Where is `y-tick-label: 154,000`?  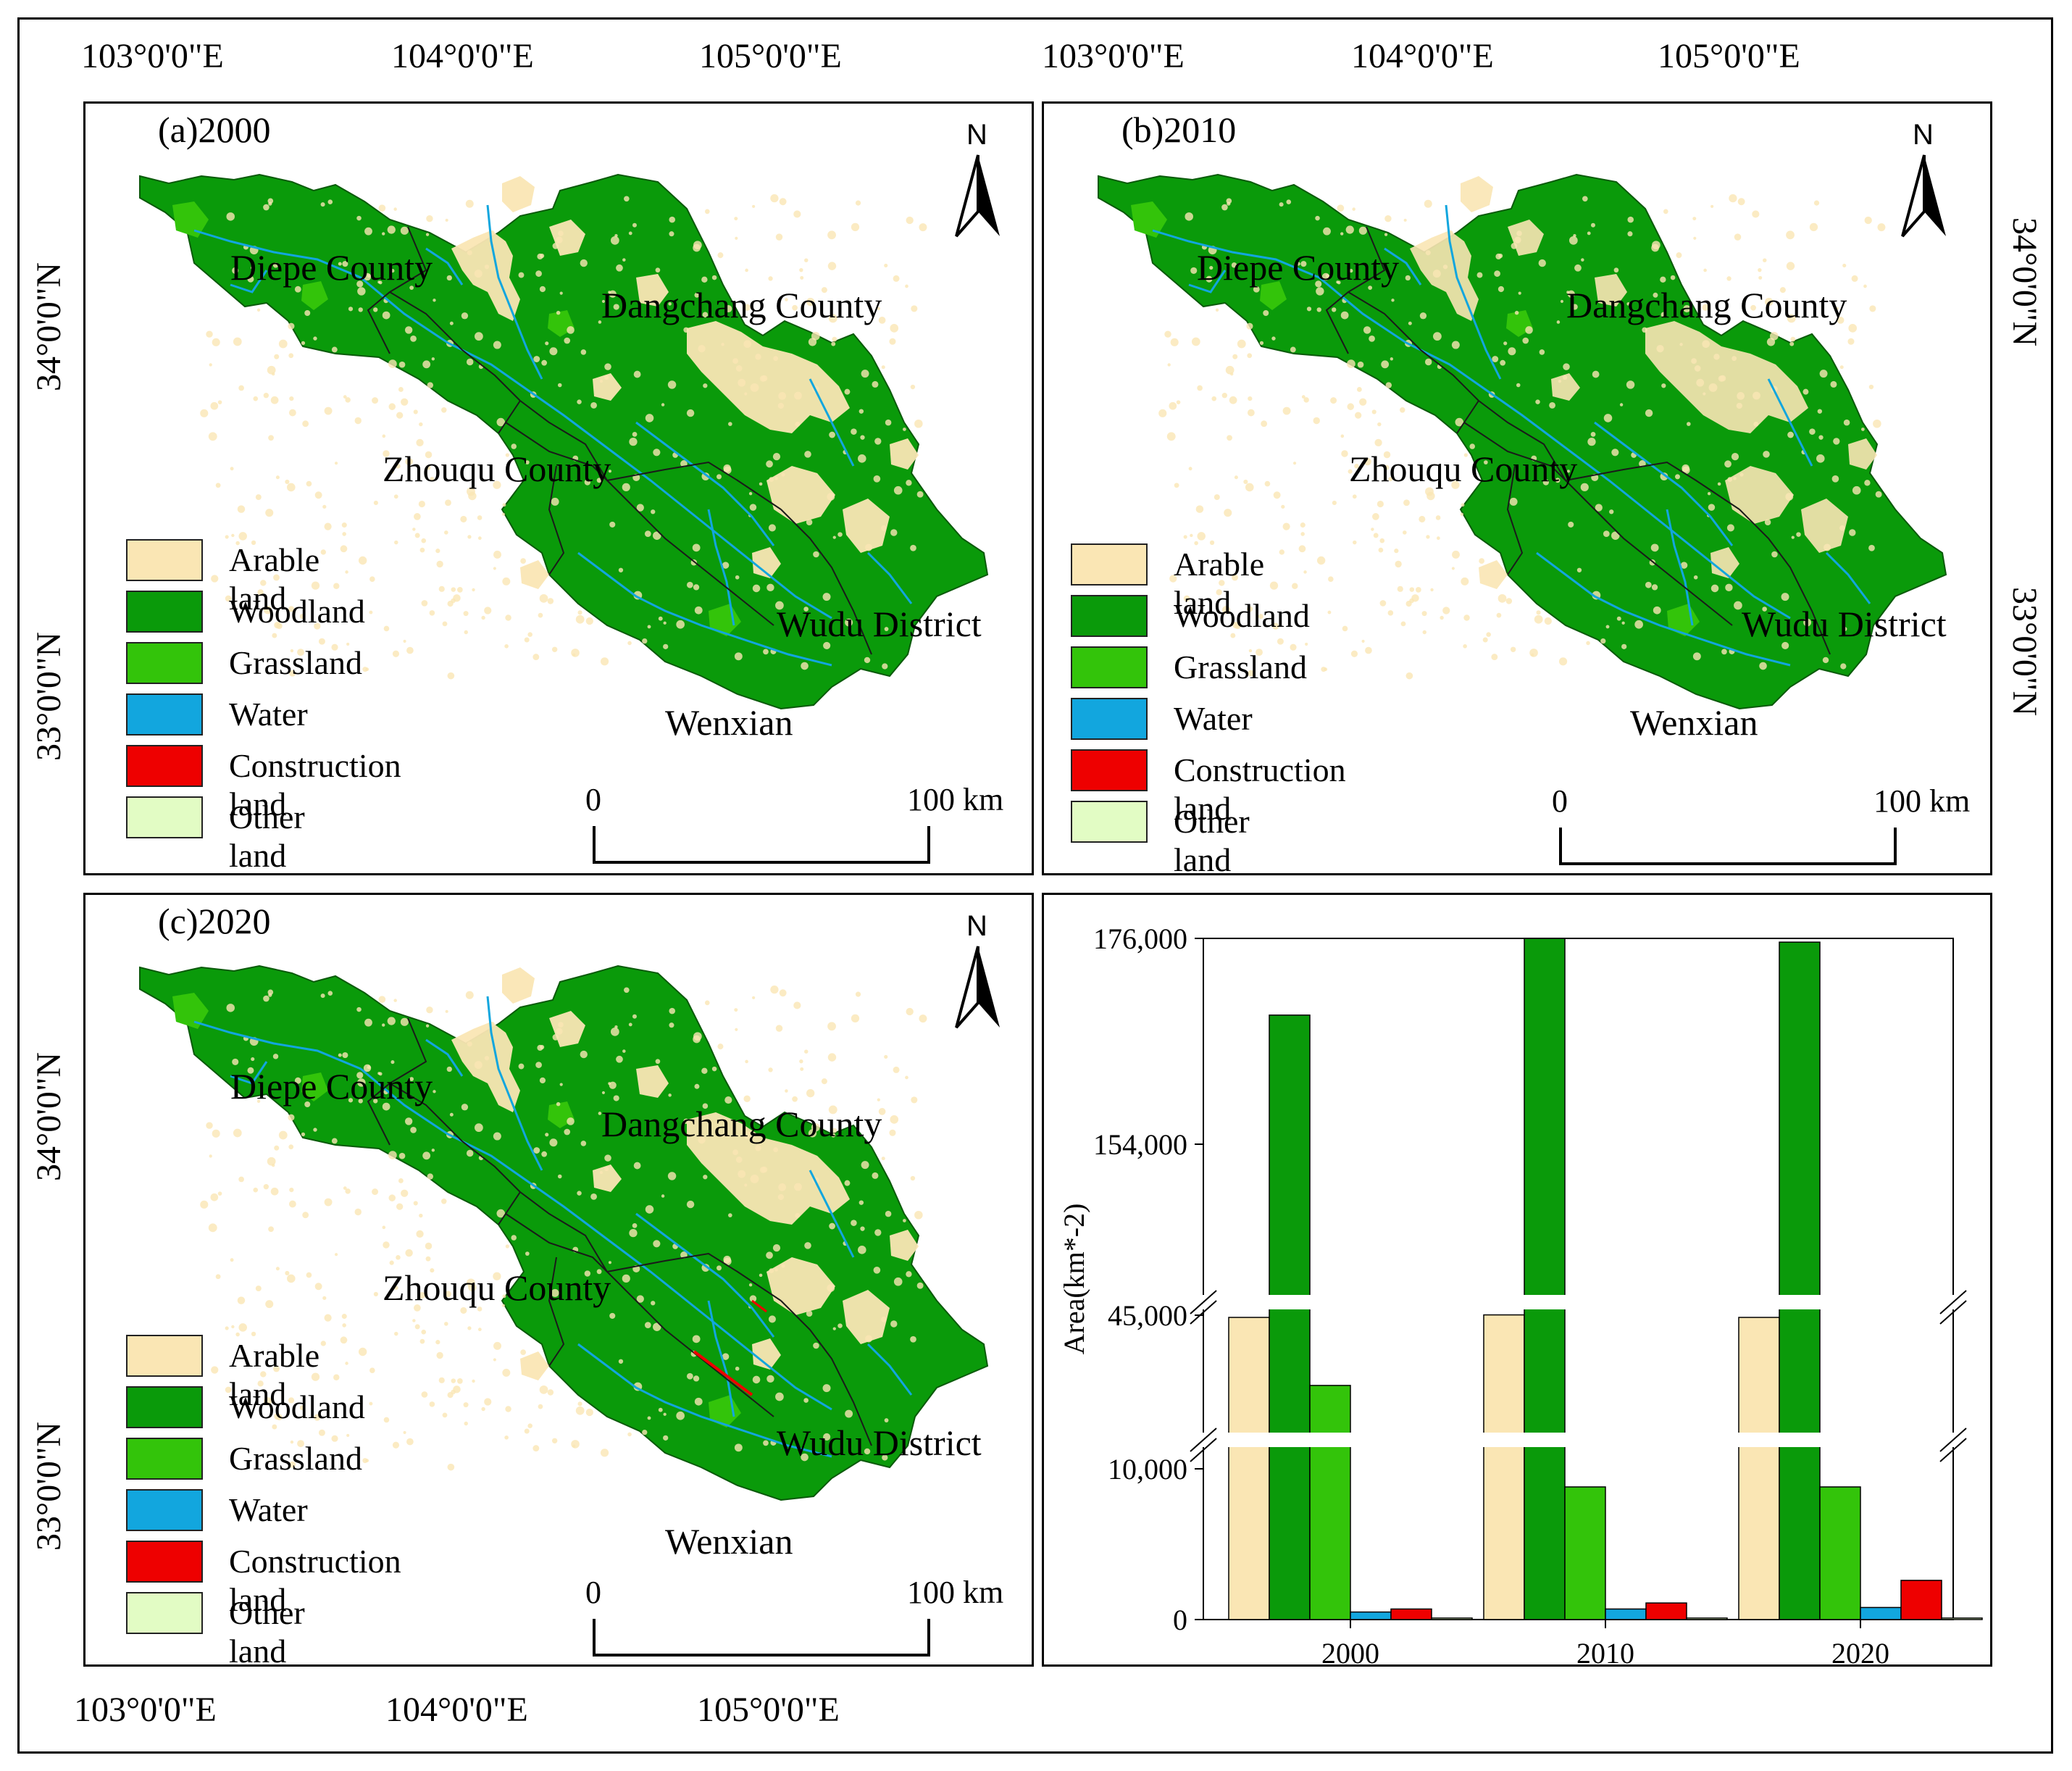 y-tick-label: 154,000 is located at coordinates (1140, 1144).